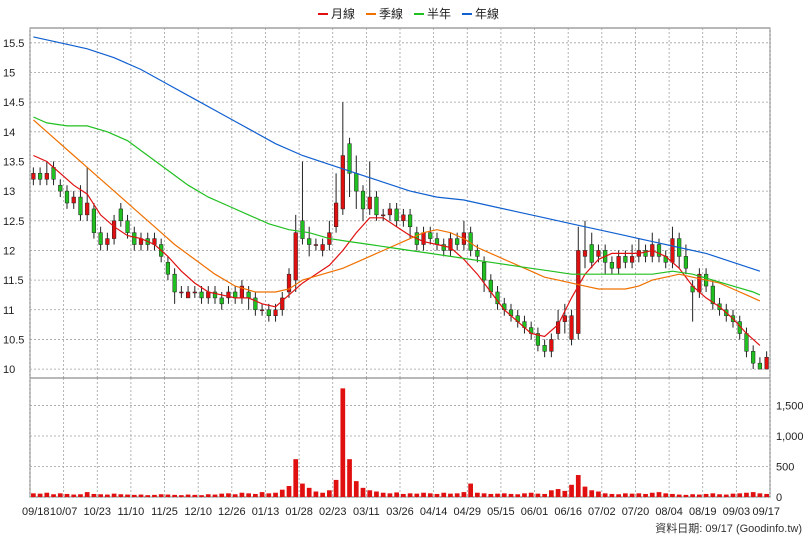  Describe the element at coordinates (9, 133) in the screenshot. I see `price-tick-label-8: 14` at that location.